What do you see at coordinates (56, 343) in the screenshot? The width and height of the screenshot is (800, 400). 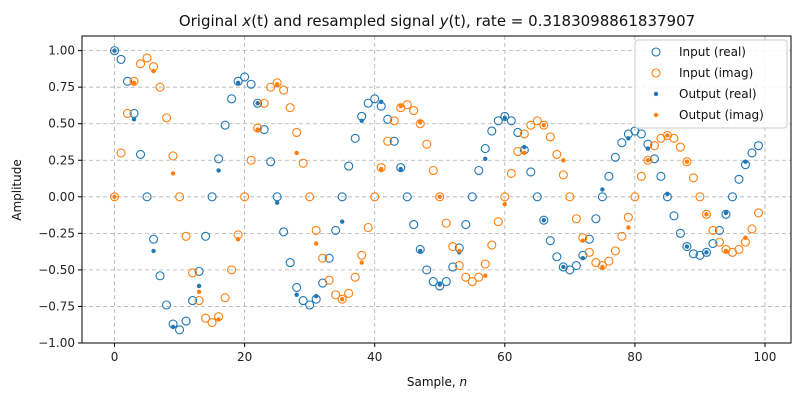 I see `y-tick-label: −1.00` at bounding box center [56, 343].